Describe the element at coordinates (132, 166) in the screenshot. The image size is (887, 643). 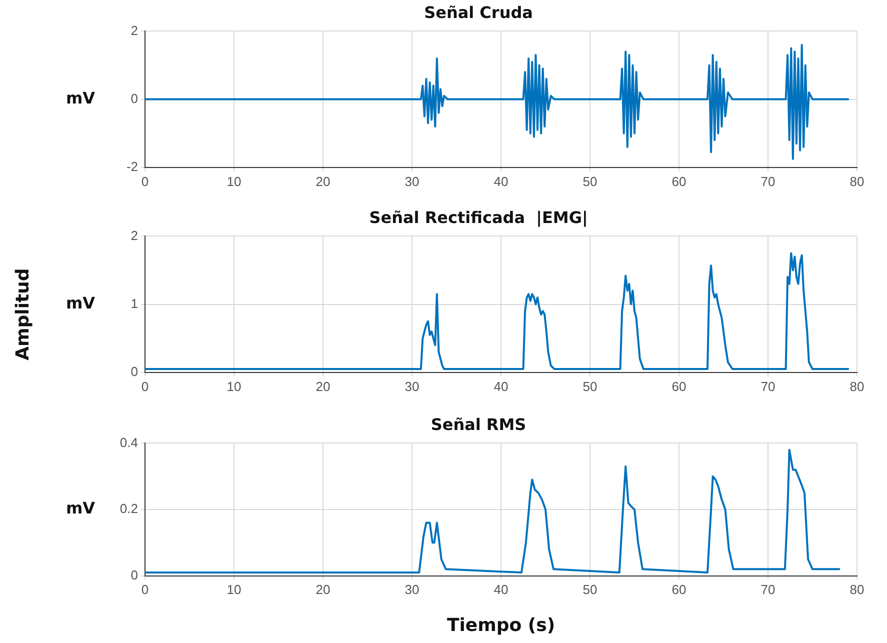
I see `y-tick-label: -2` at that location.